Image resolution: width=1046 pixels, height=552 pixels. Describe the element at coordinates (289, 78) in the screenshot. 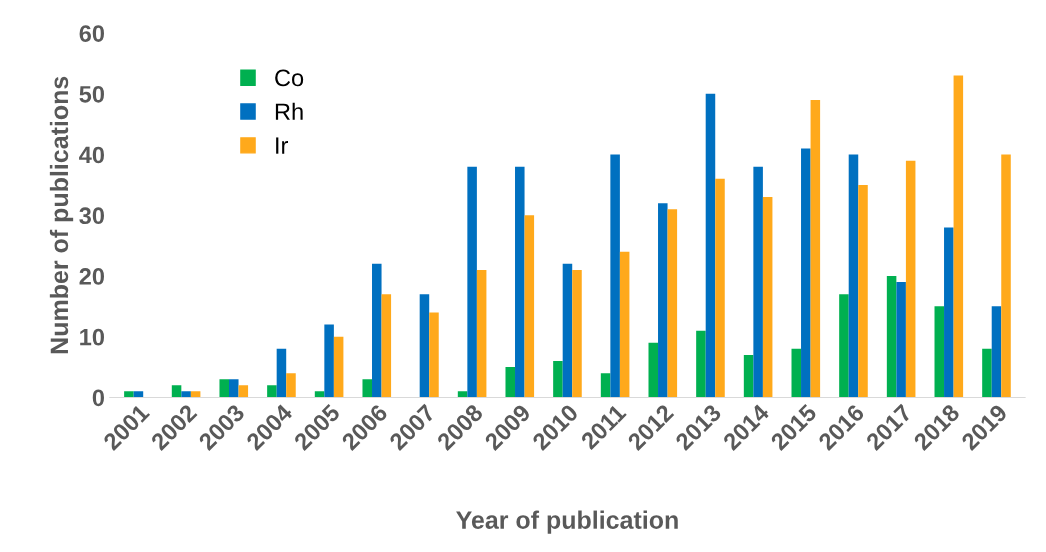

I see `legend-label: Co` at that location.